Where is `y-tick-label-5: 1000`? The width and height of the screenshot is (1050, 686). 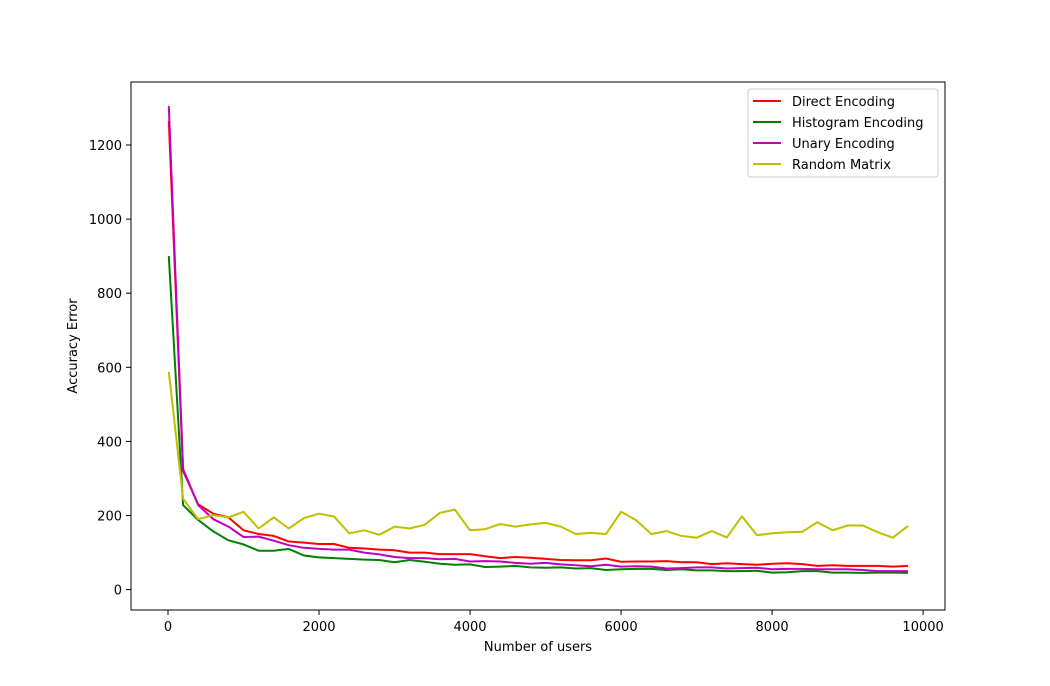 y-tick-label-5: 1000 is located at coordinates (105, 220).